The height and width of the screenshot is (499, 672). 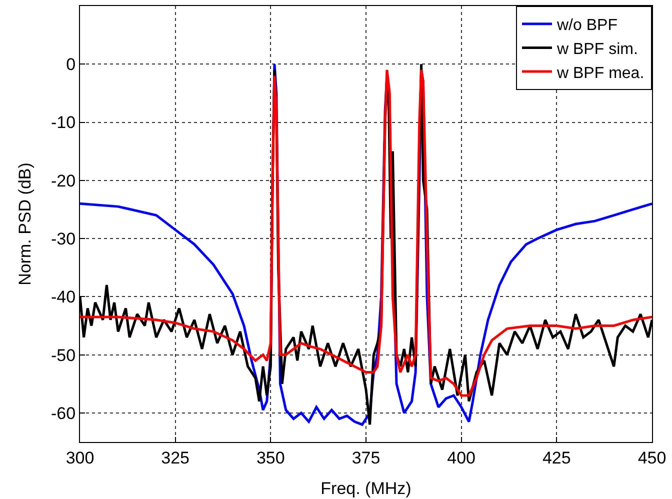 I want to click on y-tick-label: -10, so click(x=63, y=122).